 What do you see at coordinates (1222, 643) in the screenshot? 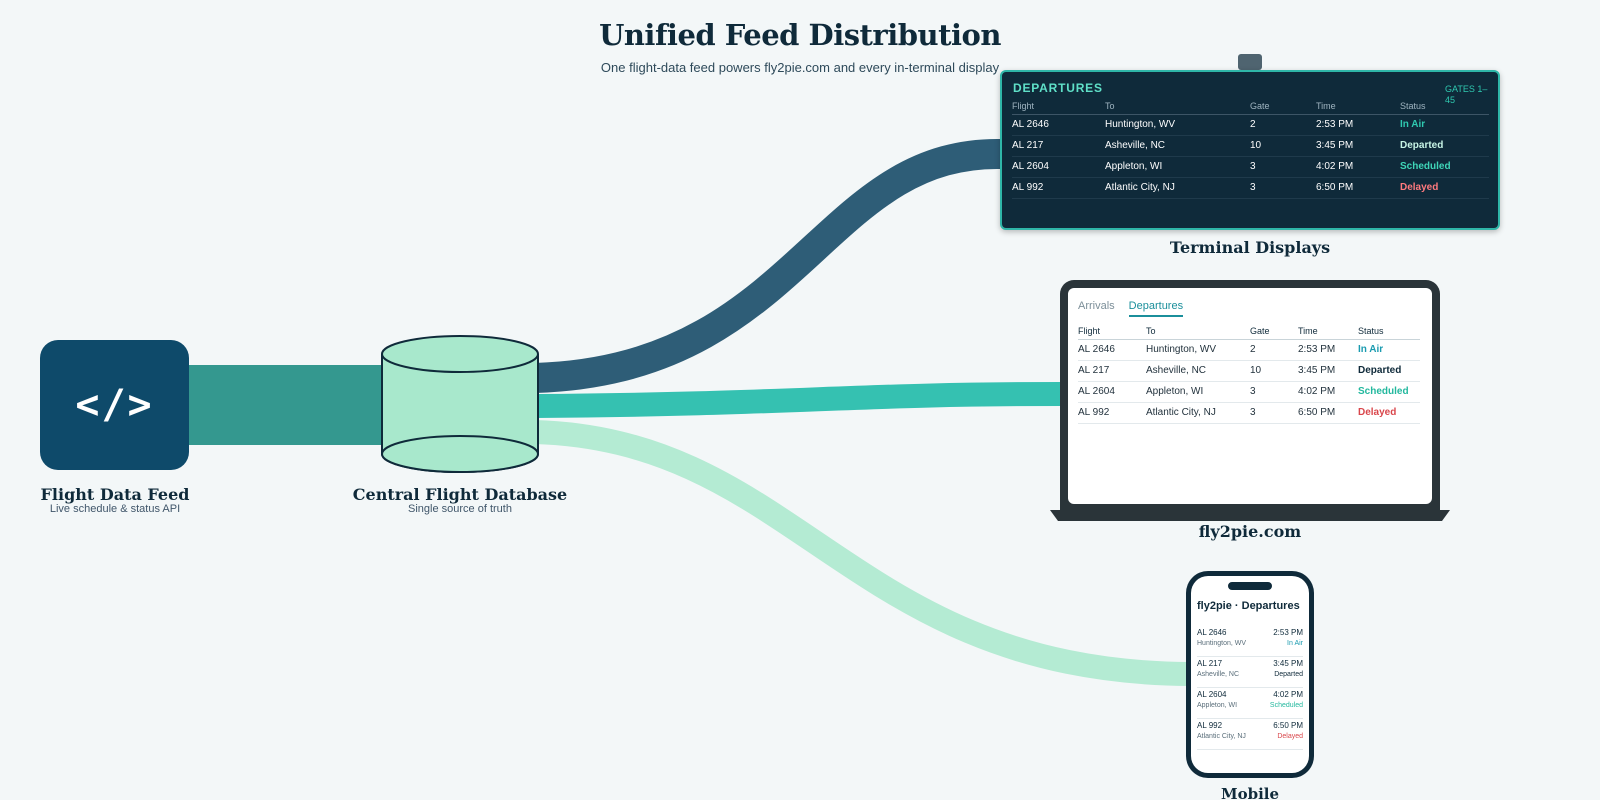
I see `mobile-destination: Huntington, WV` at bounding box center [1222, 643].